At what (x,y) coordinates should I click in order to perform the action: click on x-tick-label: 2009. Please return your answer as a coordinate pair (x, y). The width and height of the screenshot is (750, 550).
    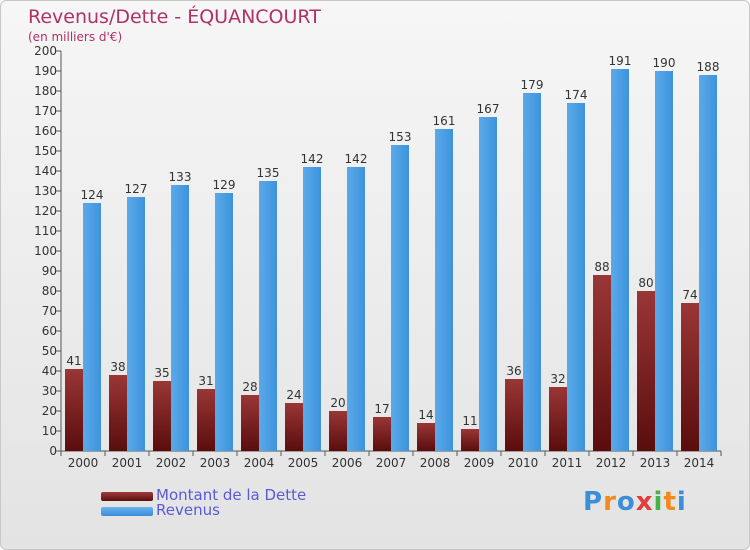
    Looking at the image, I should click on (479, 463).